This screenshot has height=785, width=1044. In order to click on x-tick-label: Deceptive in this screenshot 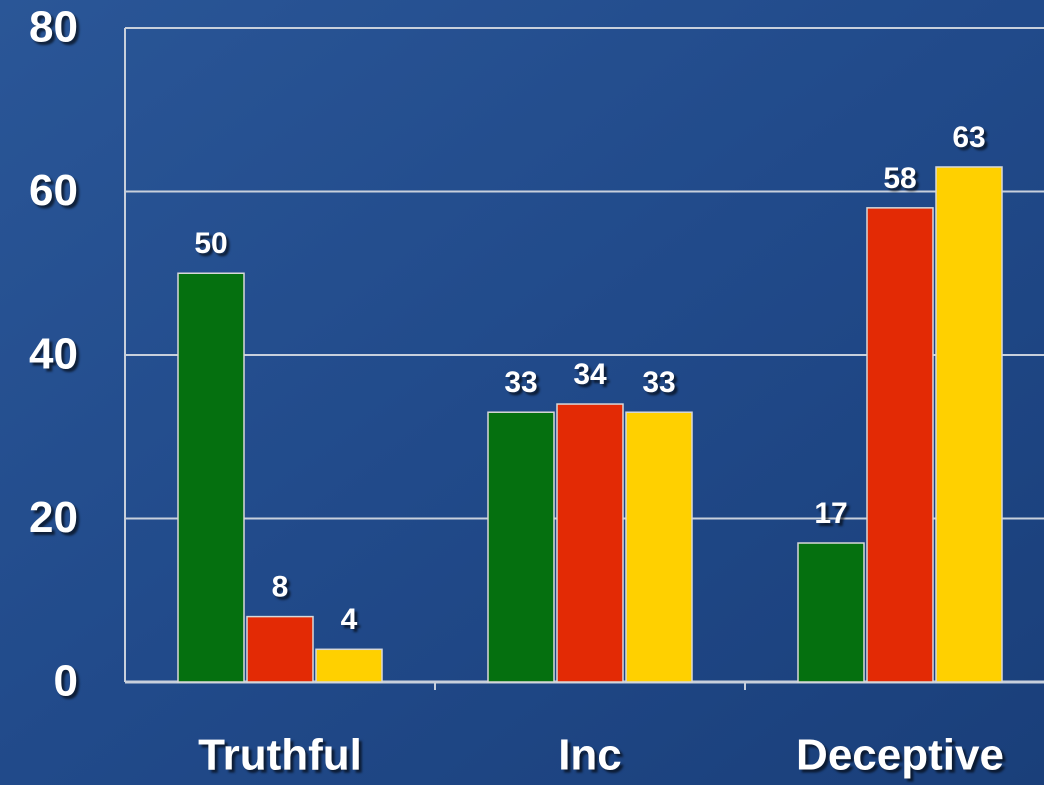, I will do `click(900, 755)`.